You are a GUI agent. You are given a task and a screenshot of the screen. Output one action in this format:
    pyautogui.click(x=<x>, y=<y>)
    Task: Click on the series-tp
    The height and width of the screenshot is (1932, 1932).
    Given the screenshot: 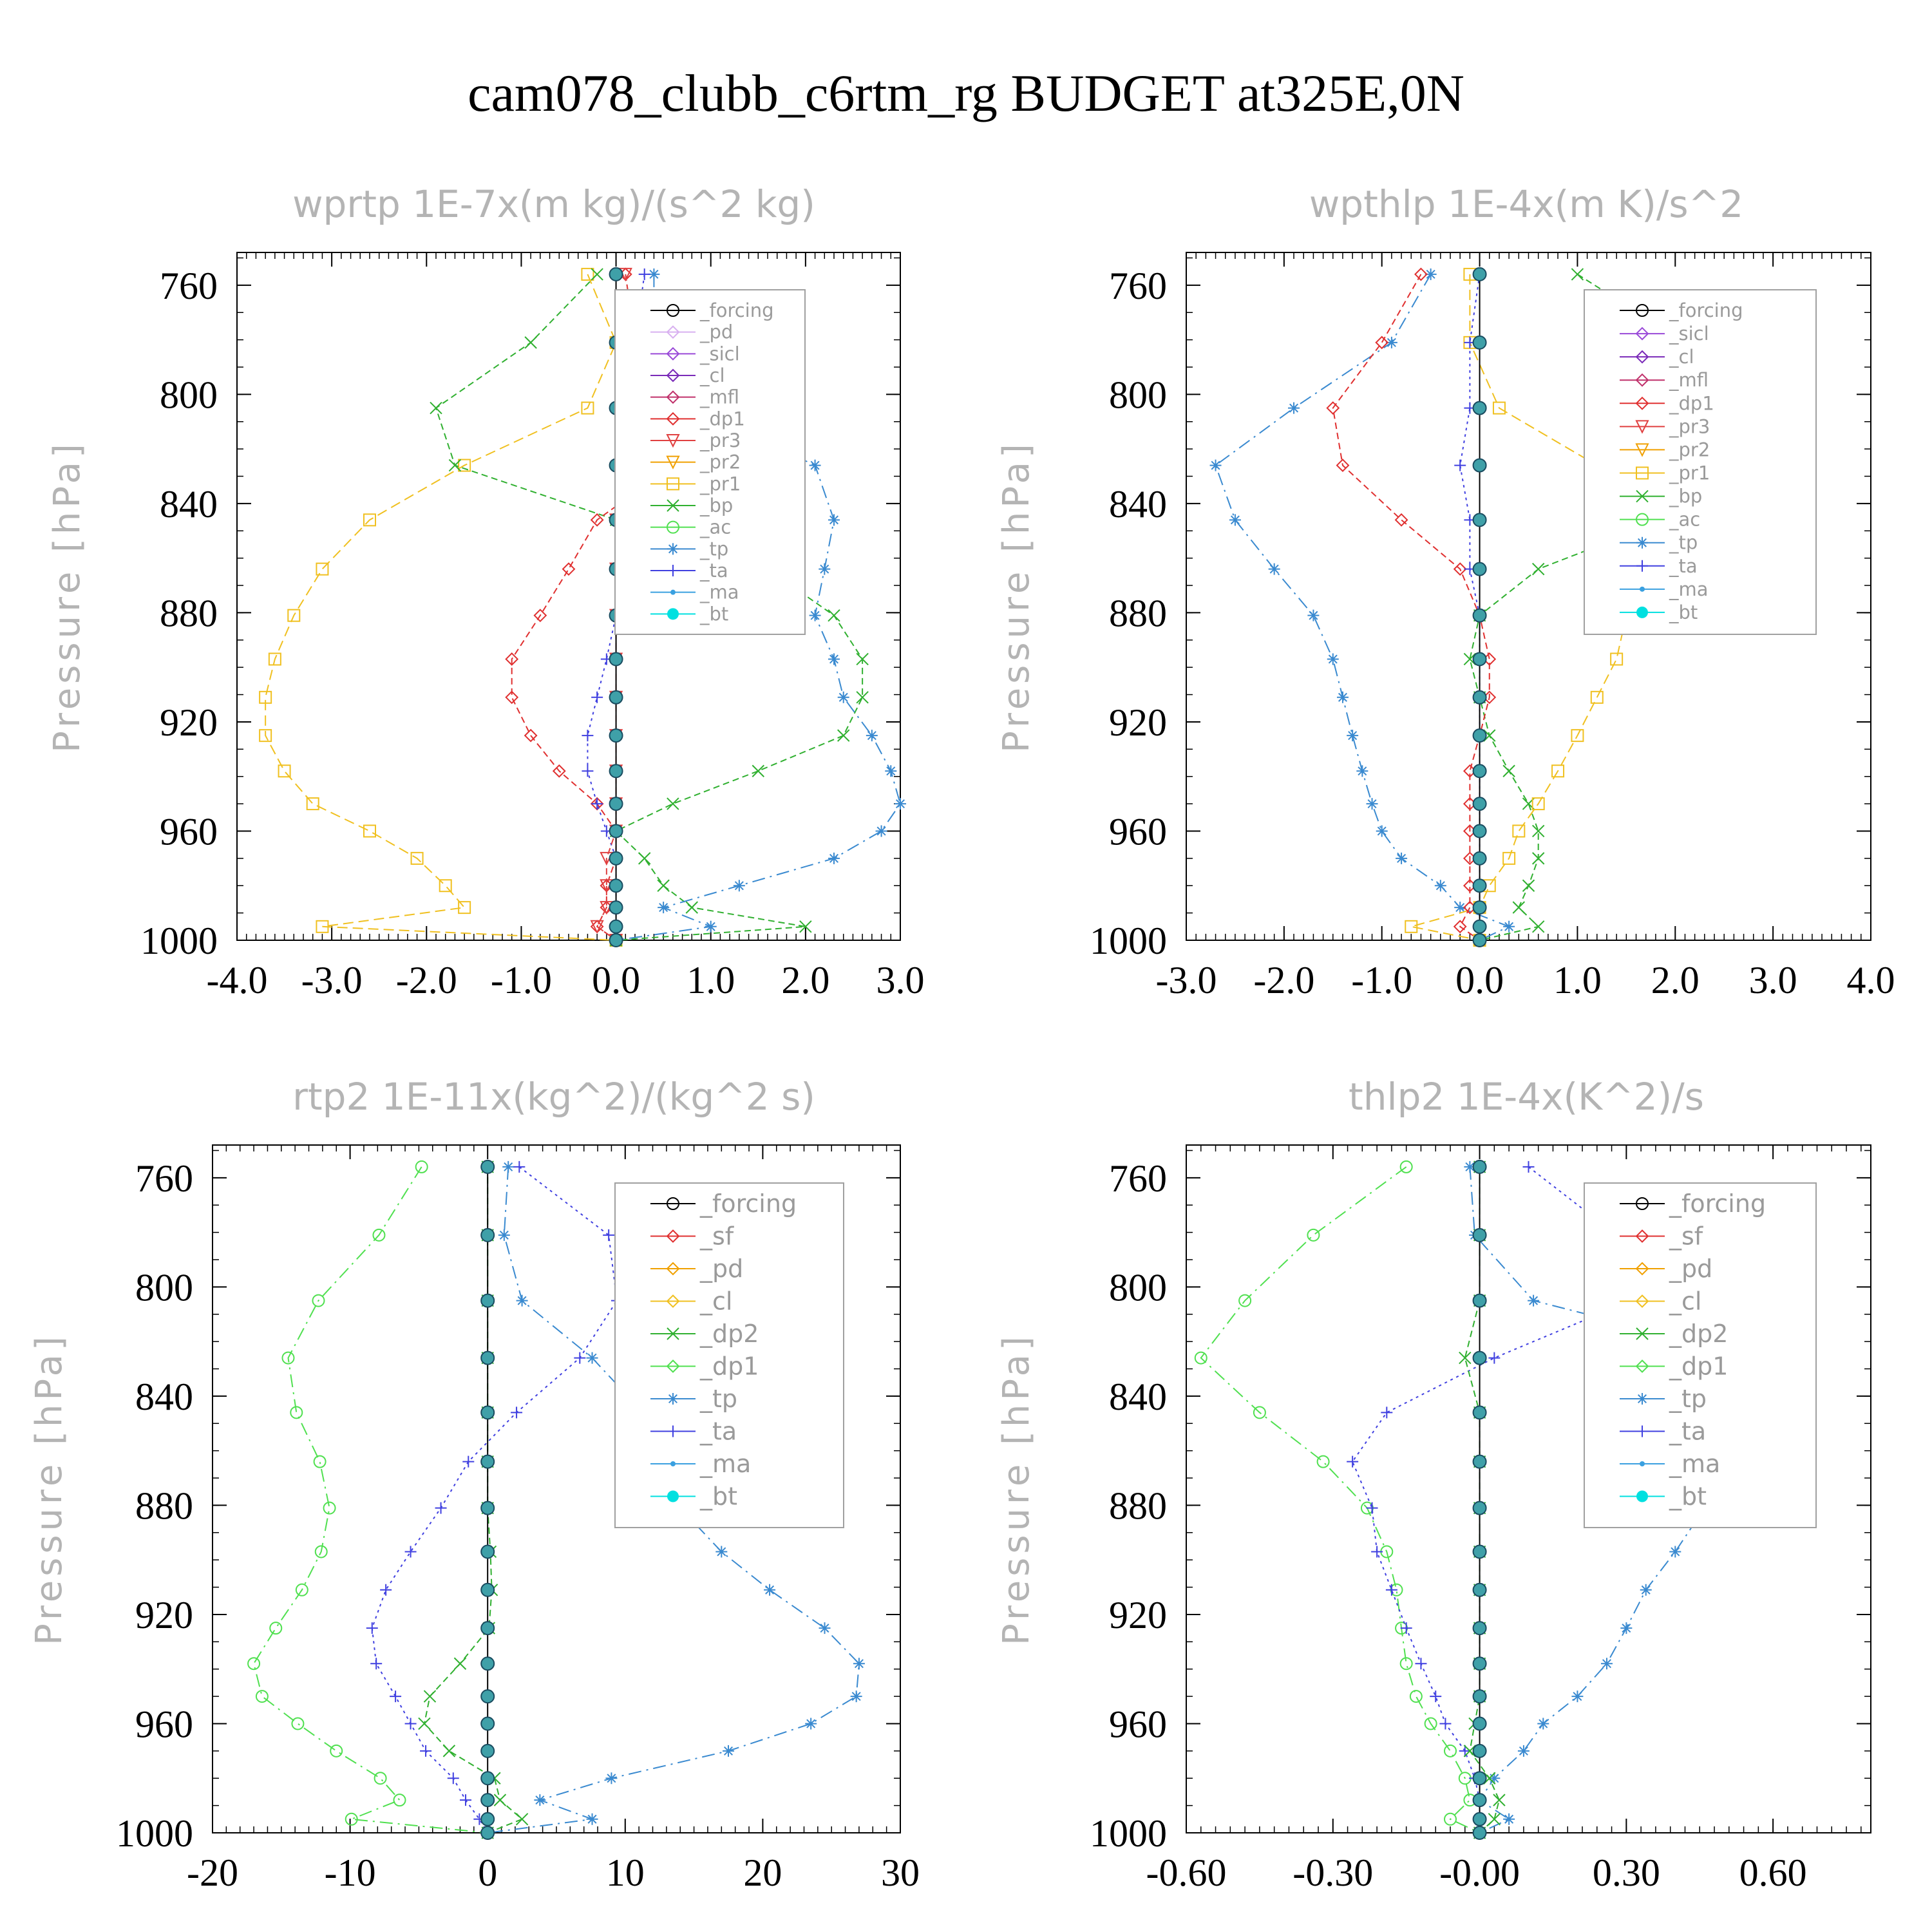 What is the action you would take?
    pyautogui.click(x=1362, y=607)
    